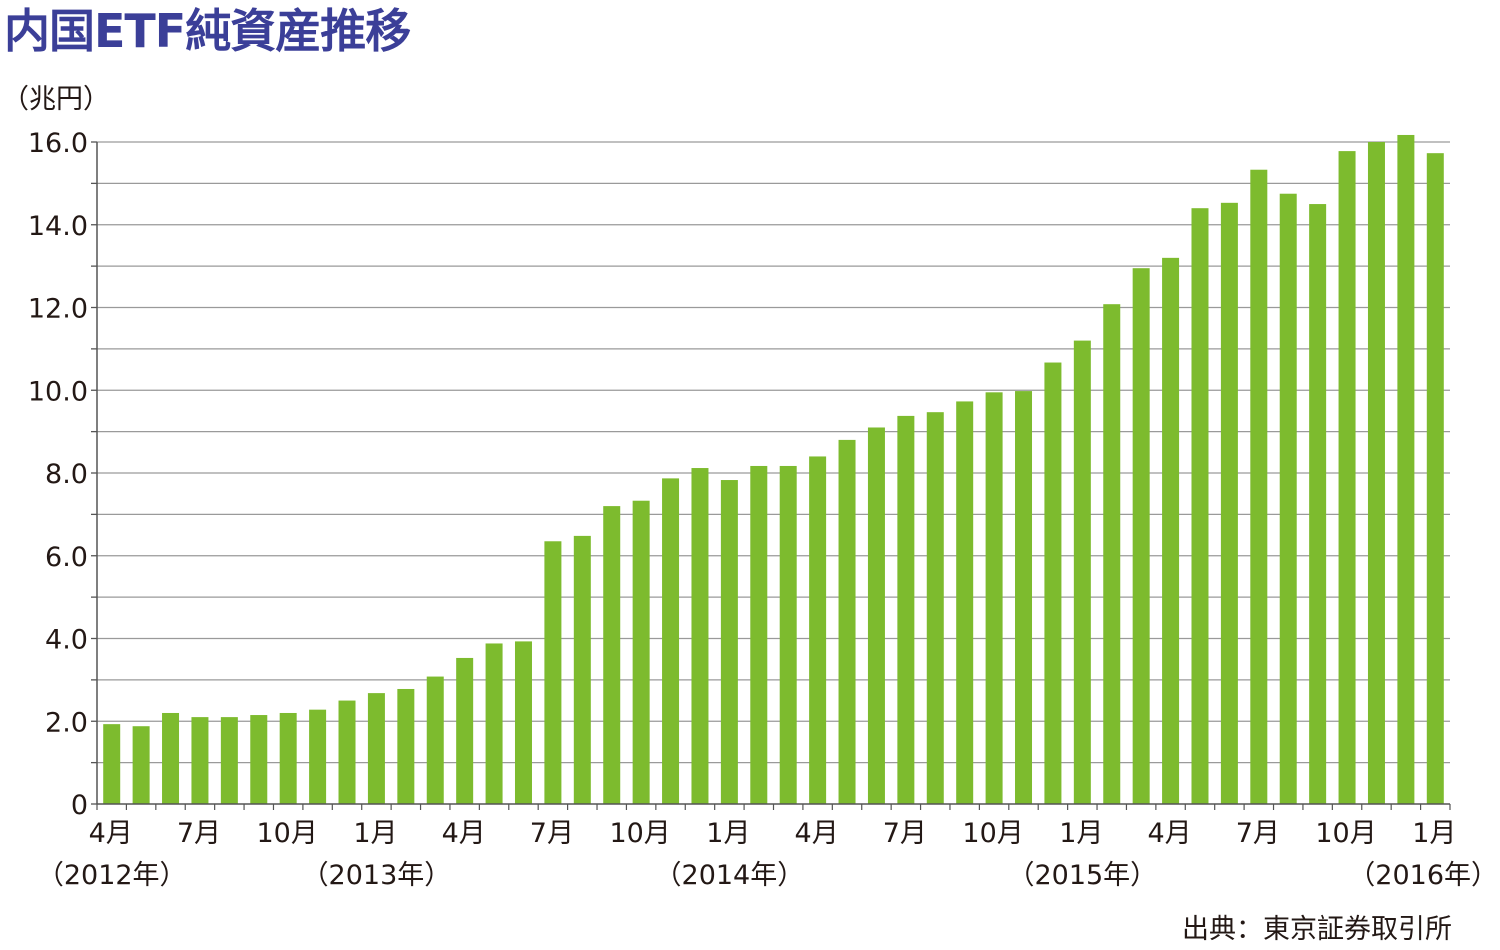 The height and width of the screenshot is (950, 1500). I want to click on year-label: （2014年）, so click(730, 875).